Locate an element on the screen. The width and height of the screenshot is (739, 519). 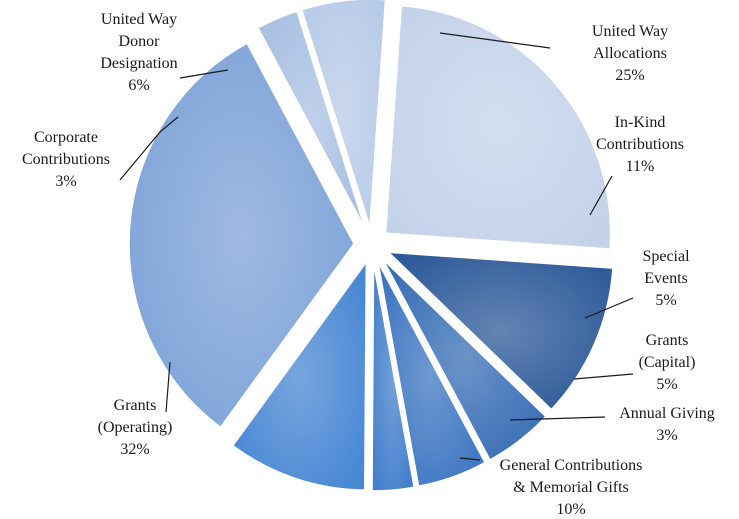
slice-name-label: In-Kind is located at coordinates (640, 122).